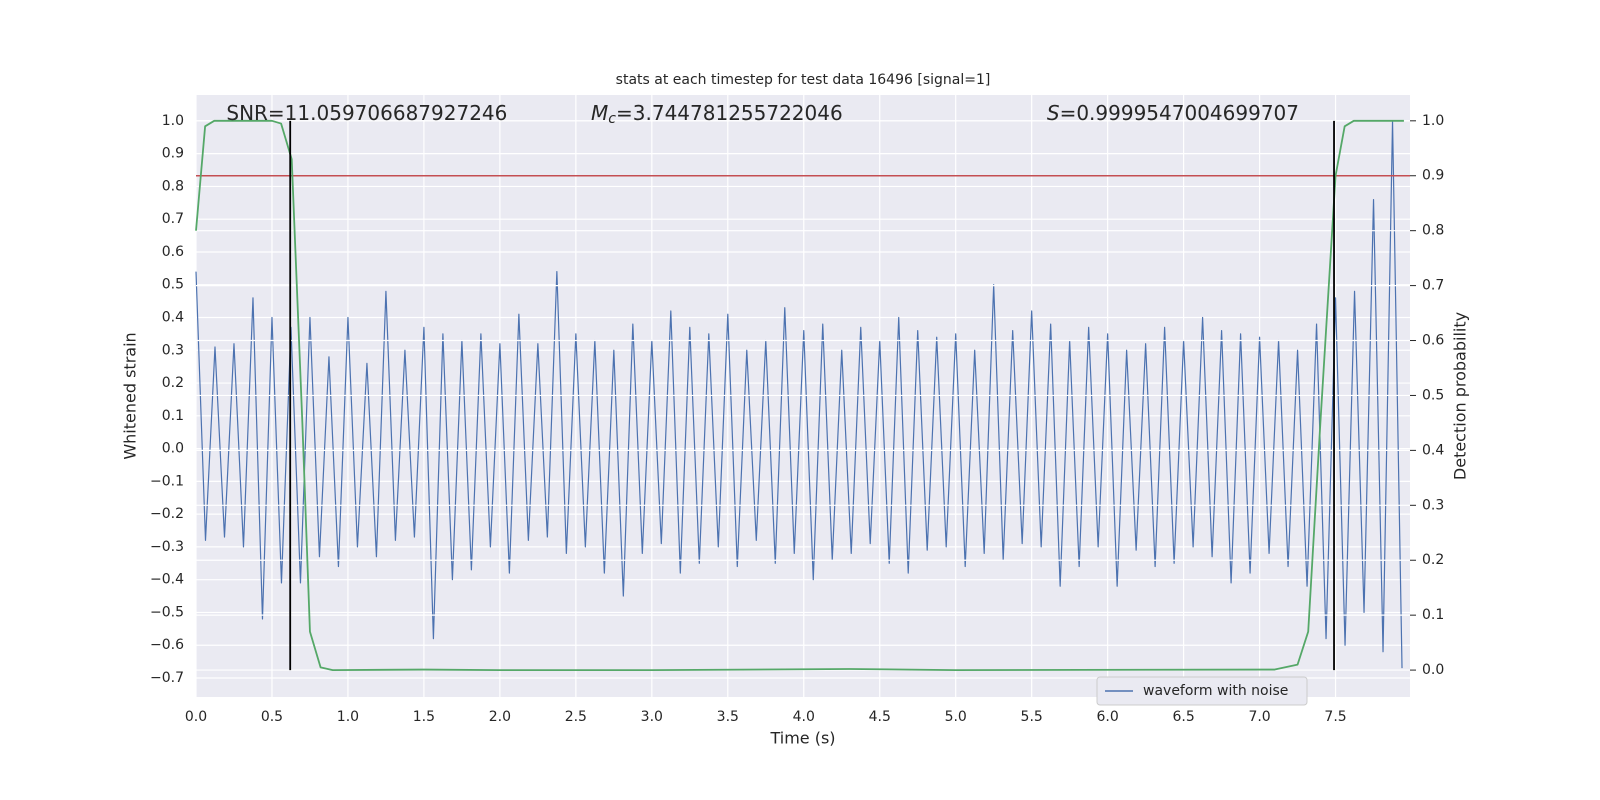  What do you see at coordinates (1433, 176) in the screenshot?
I see `y2-tick-label: 0.9` at bounding box center [1433, 176].